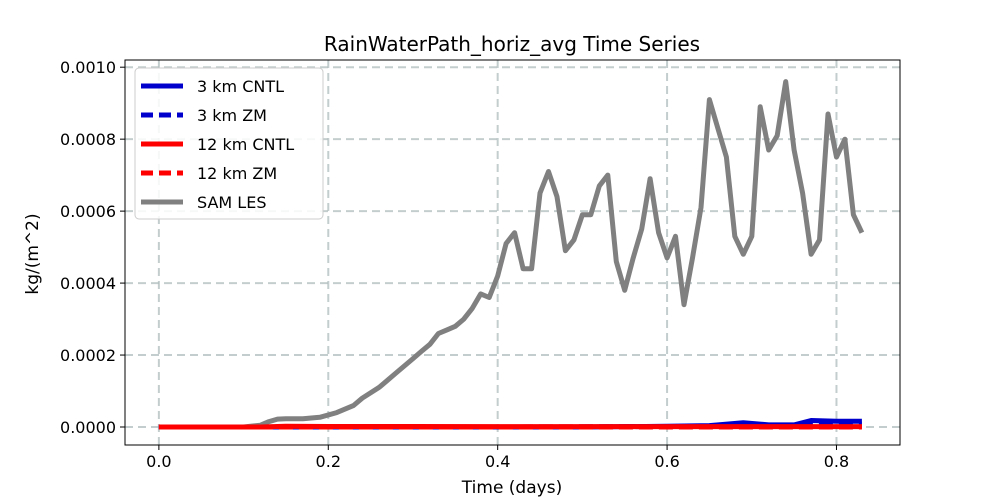 The height and width of the screenshot is (500, 1000). Describe the element at coordinates (92, 247) in the screenshot. I see `y-axis-ticks: 0.0000 0.0002 0.0004 0.0006 0.0008 0.0010` at that location.